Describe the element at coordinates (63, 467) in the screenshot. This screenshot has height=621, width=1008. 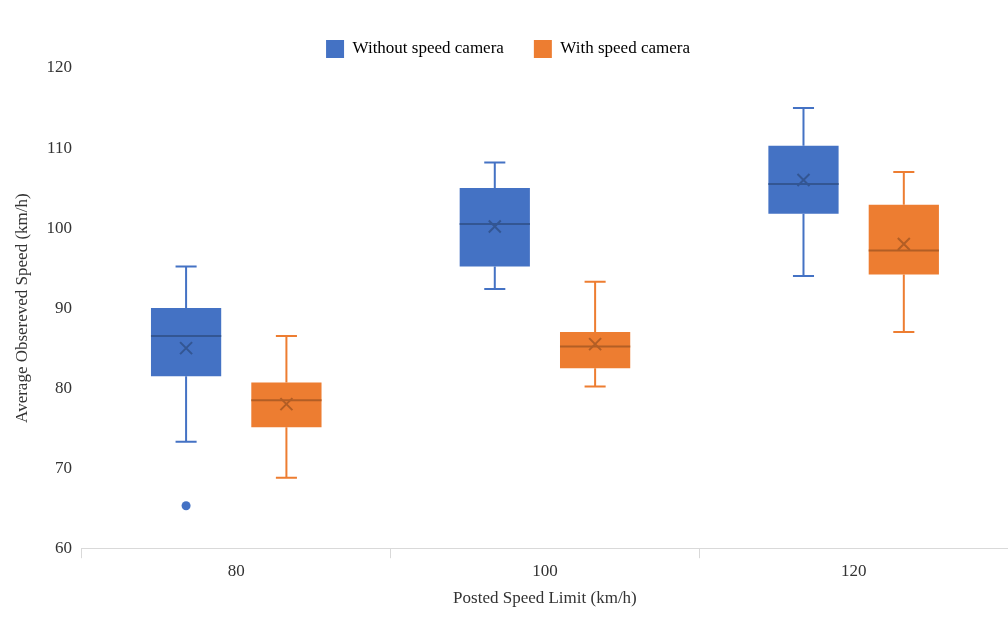
I see `y-tick-label: 70` at that location.